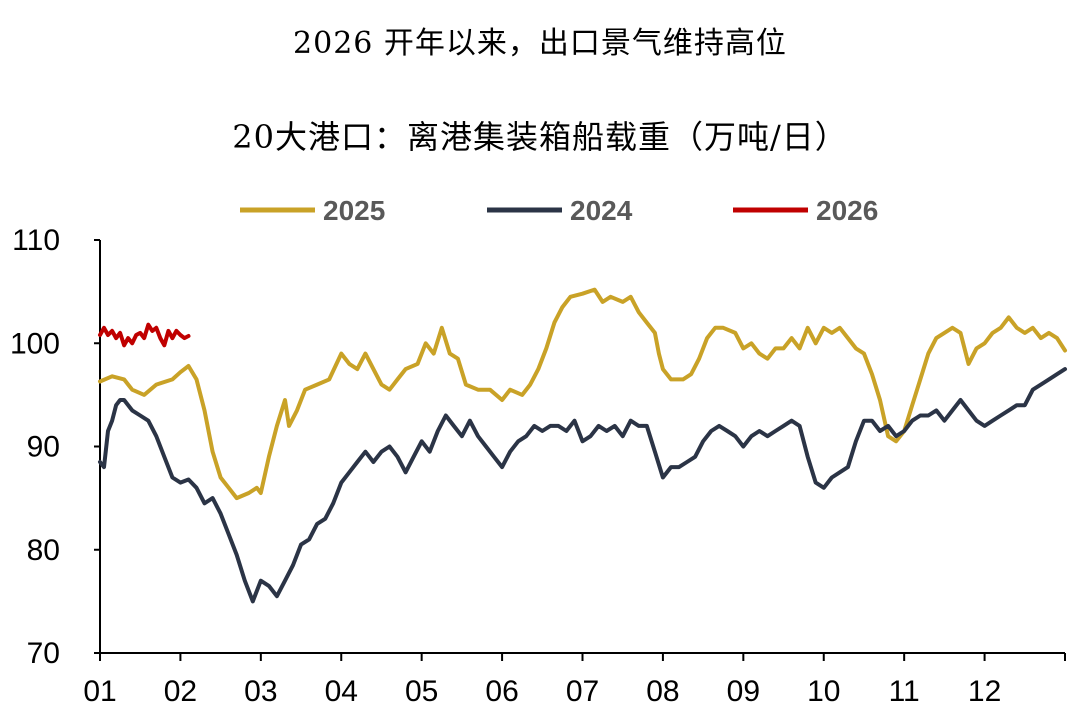 This screenshot has height=722, width=1080. Describe the element at coordinates (540, 43) in the screenshot. I see `chart-title: 2026 开年以来，出口景气维持高位` at that location.